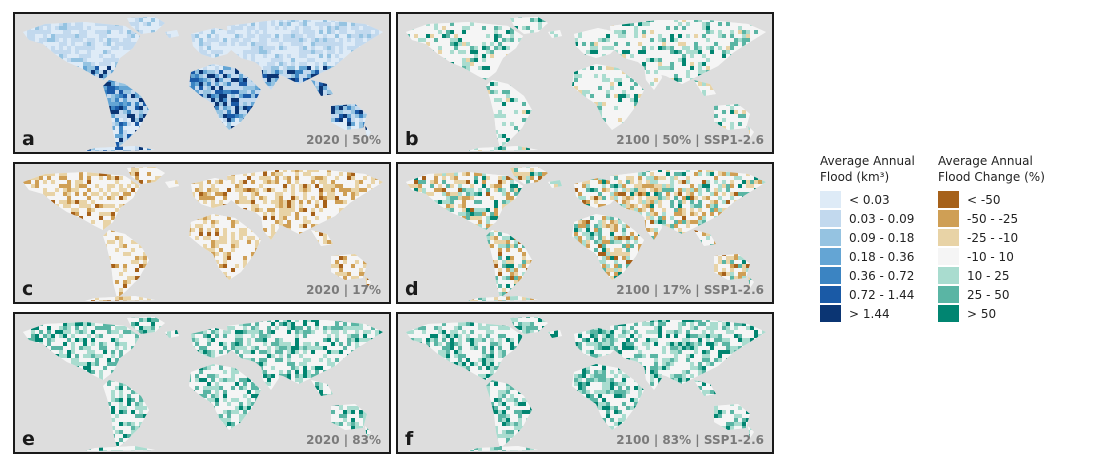  I want to click on panel-letter-b: b, so click(412, 139).